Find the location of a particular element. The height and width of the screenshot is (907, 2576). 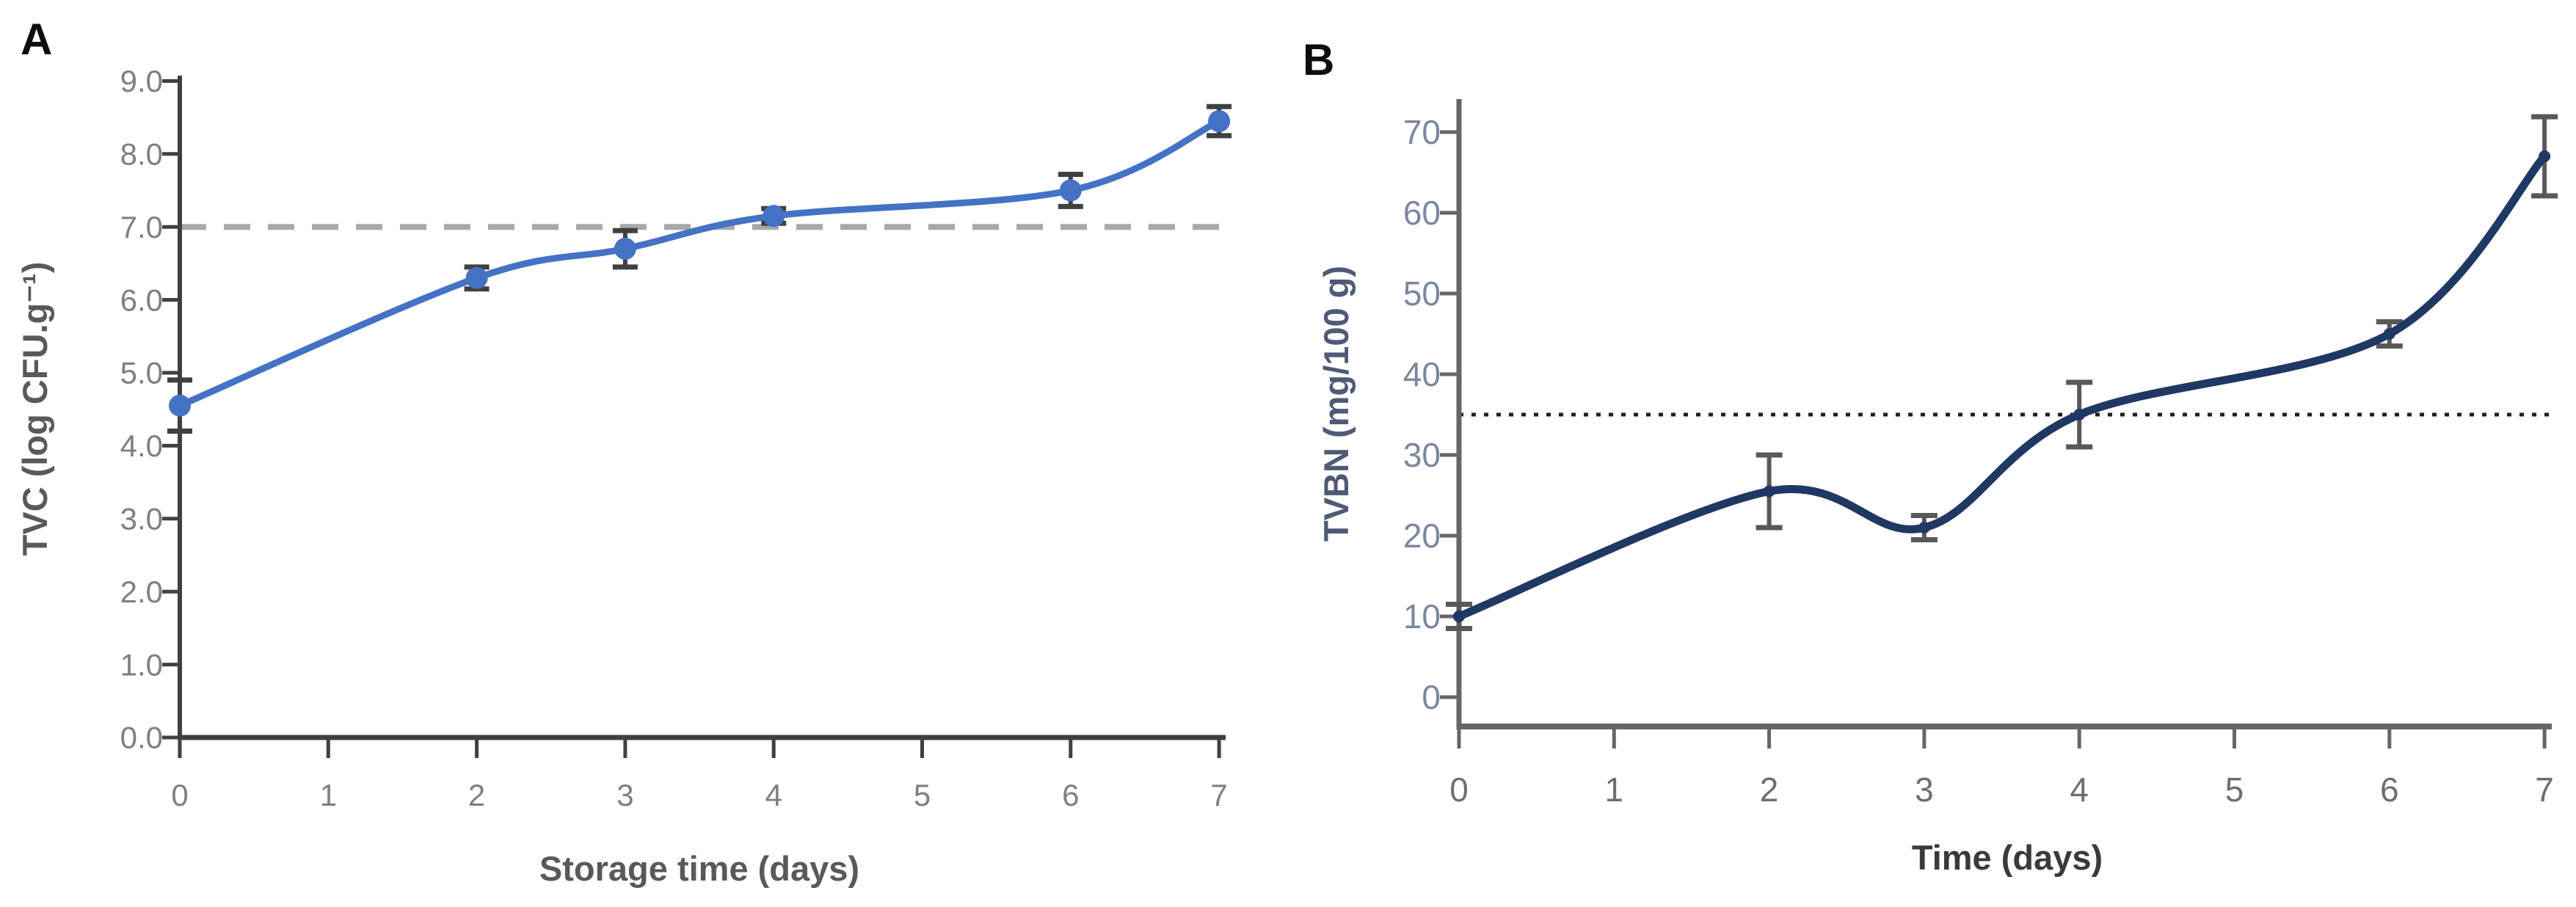

series-line is located at coordinates (699, 263).